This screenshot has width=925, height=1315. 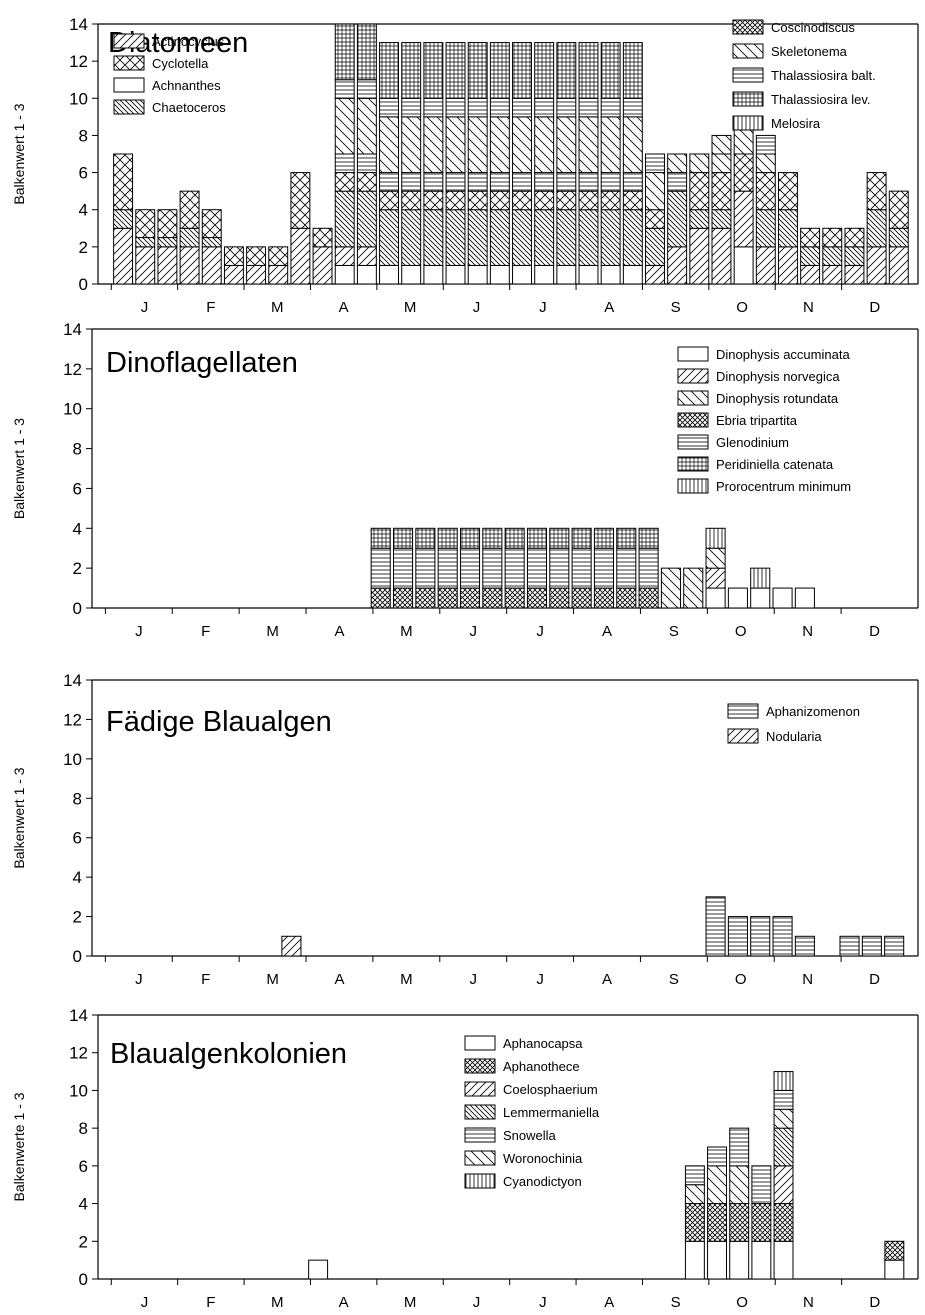 I want to click on legend-label-aphanizomenon: Aphanizomenon, so click(x=813, y=711).